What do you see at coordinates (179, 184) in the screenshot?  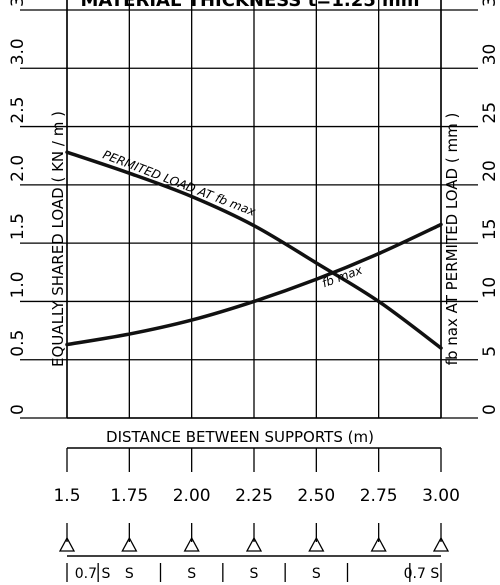 I see `series-label-permitted-load: PERMITED LOAD AT fb max` at bounding box center [179, 184].